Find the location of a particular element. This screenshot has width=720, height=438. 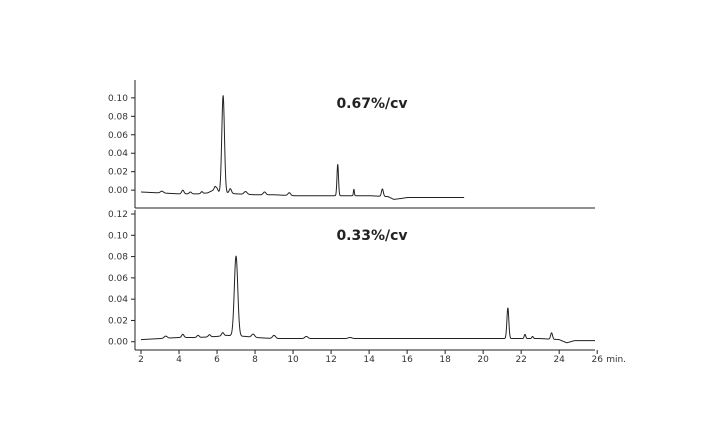

x-tick-label: 22 is located at coordinates (520, 360).